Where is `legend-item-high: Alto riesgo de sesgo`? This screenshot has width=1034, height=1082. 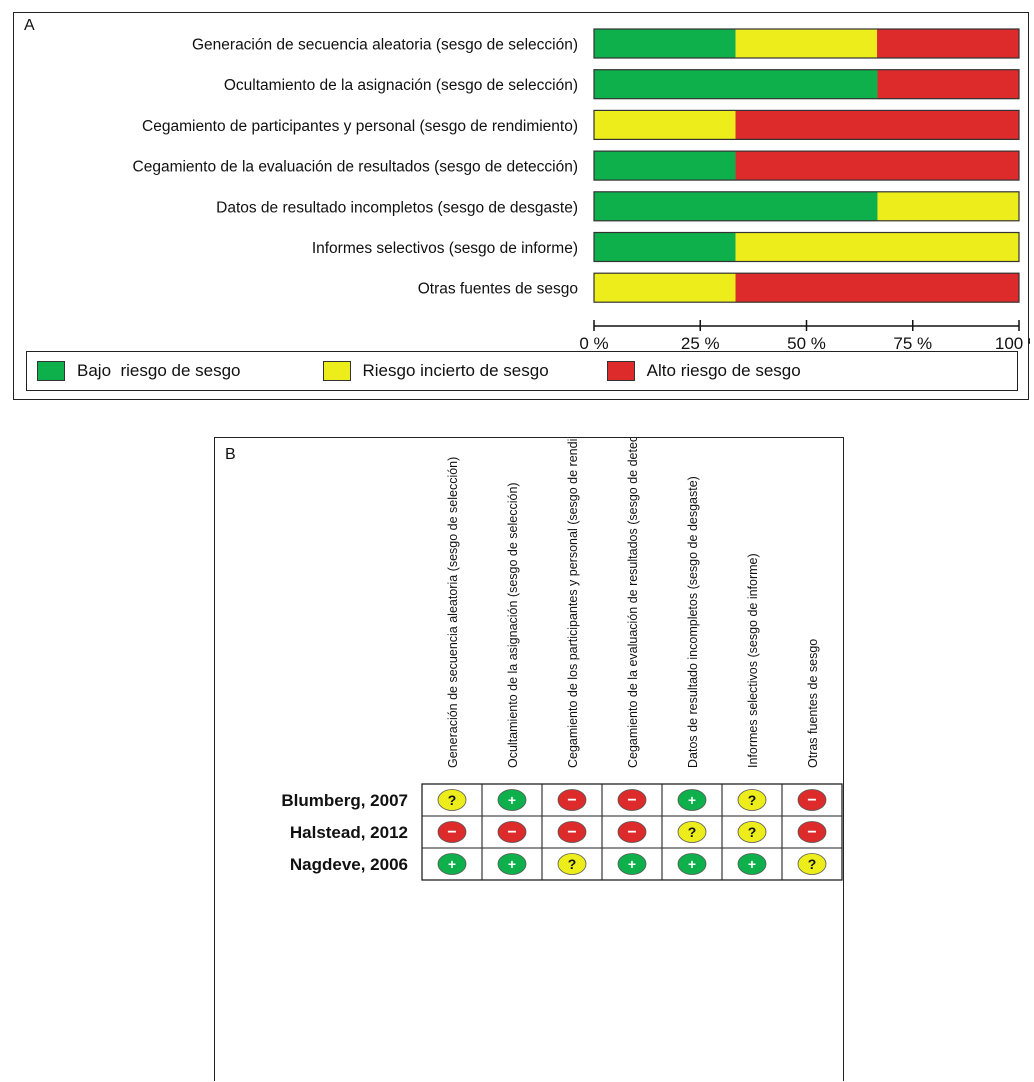
legend-item-high: Alto riesgo de sesgo is located at coordinates (703, 371).